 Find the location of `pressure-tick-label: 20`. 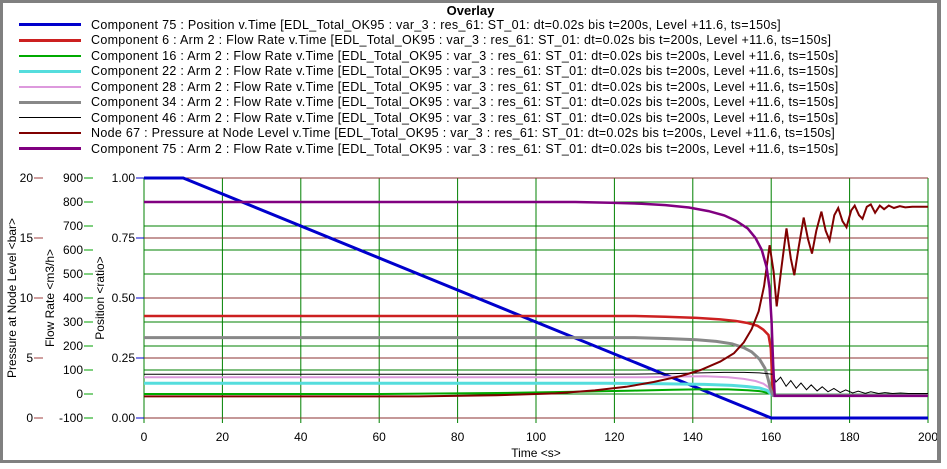

pressure-tick-label: 20 is located at coordinates (26, 178).